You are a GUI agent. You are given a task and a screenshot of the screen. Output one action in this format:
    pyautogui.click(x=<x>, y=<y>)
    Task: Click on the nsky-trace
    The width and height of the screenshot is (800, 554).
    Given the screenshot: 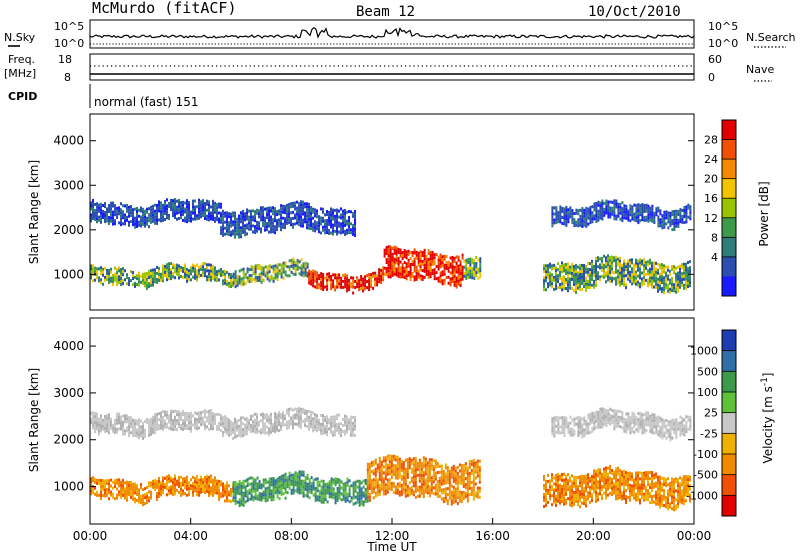 What is the action you would take?
    pyautogui.click(x=392, y=32)
    